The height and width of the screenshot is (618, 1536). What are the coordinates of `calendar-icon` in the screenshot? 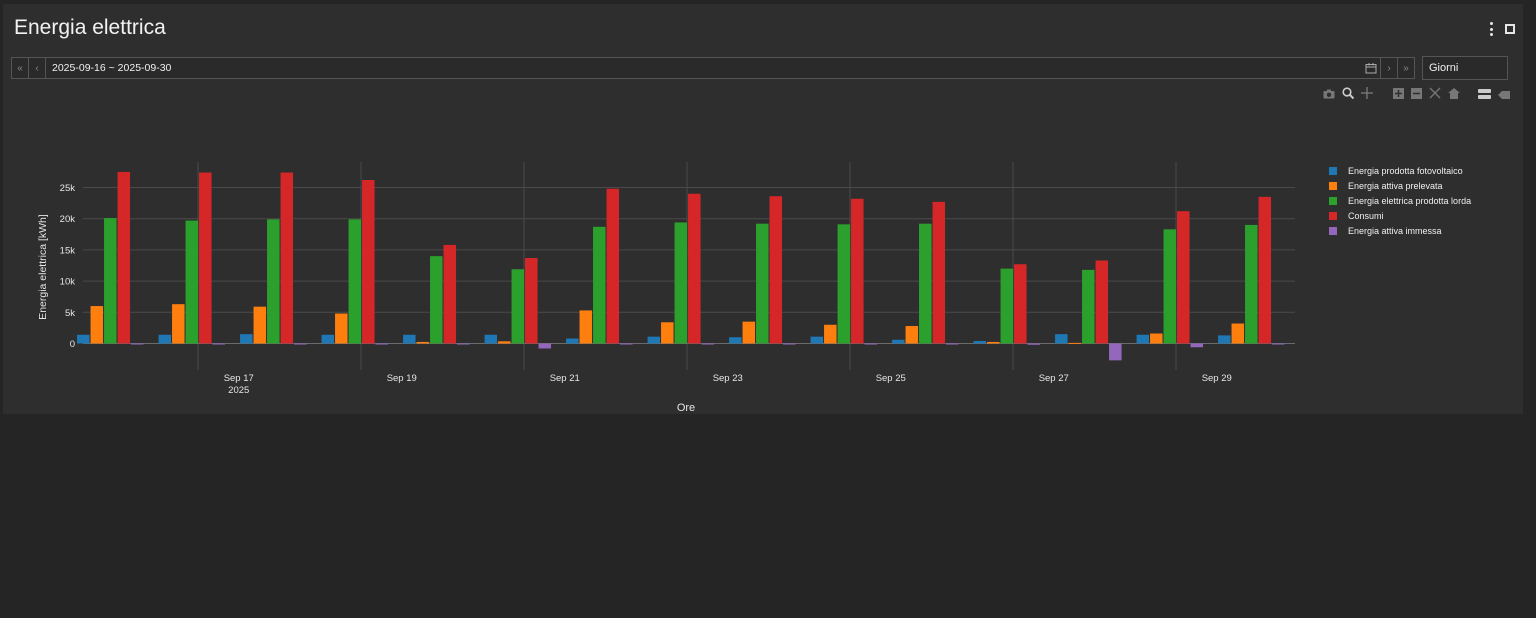 It's located at (1371, 68).